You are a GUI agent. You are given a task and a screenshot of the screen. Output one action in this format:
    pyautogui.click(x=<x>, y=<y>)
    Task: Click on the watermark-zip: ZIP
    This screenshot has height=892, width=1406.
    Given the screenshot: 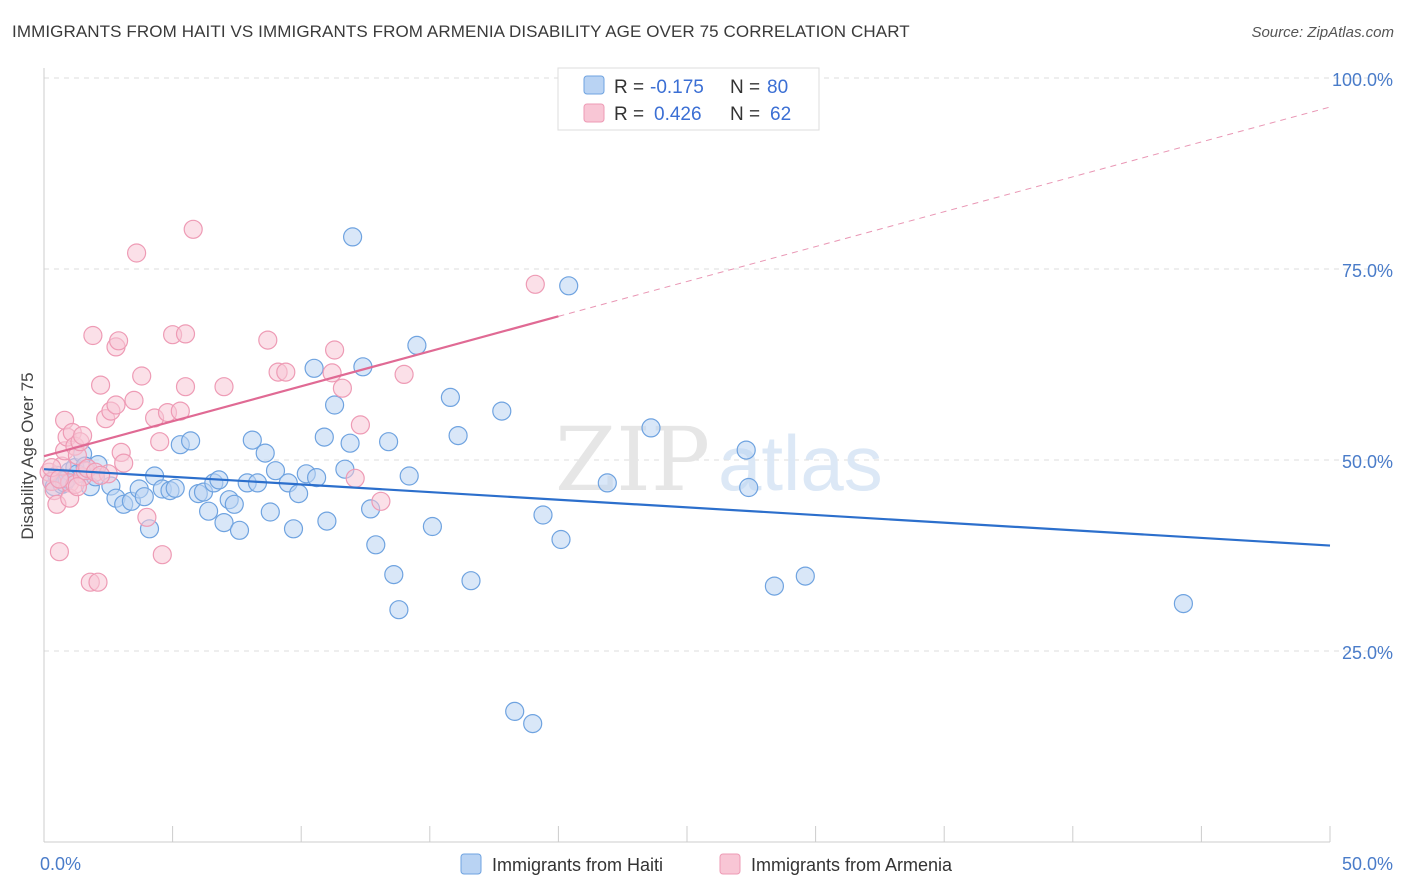 What is the action you would take?
    pyautogui.click(x=632, y=459)
    